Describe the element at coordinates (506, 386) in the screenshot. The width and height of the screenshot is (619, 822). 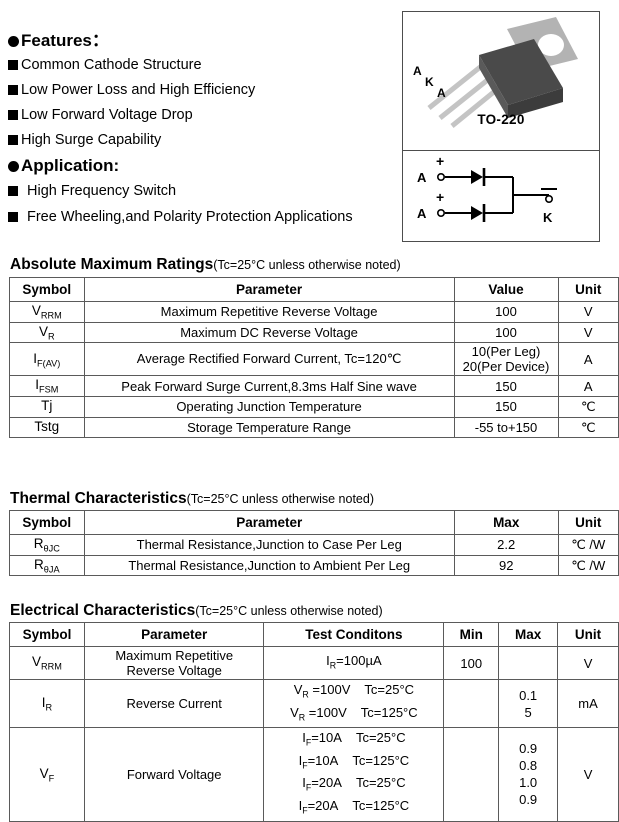
I see `cell-value: 150` at that location.